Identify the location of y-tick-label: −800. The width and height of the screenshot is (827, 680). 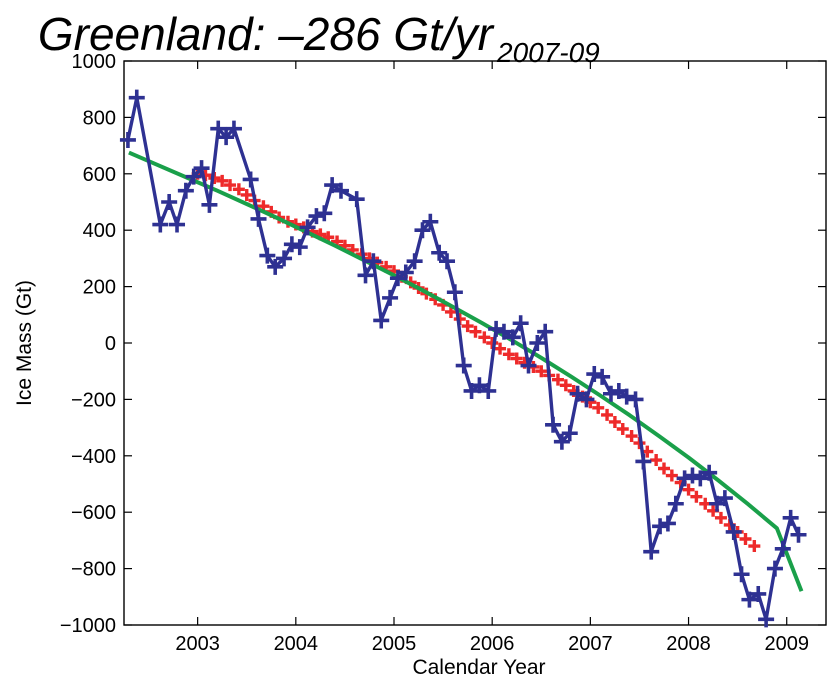
(93, 570).